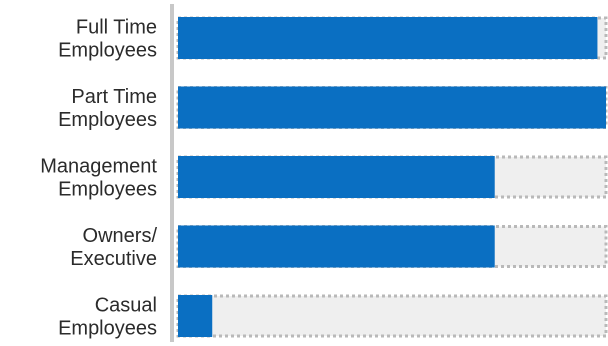 The width and height of the screenshot is (608, 346). I want to click on category-label: Casual Employees, so click(107, 317).